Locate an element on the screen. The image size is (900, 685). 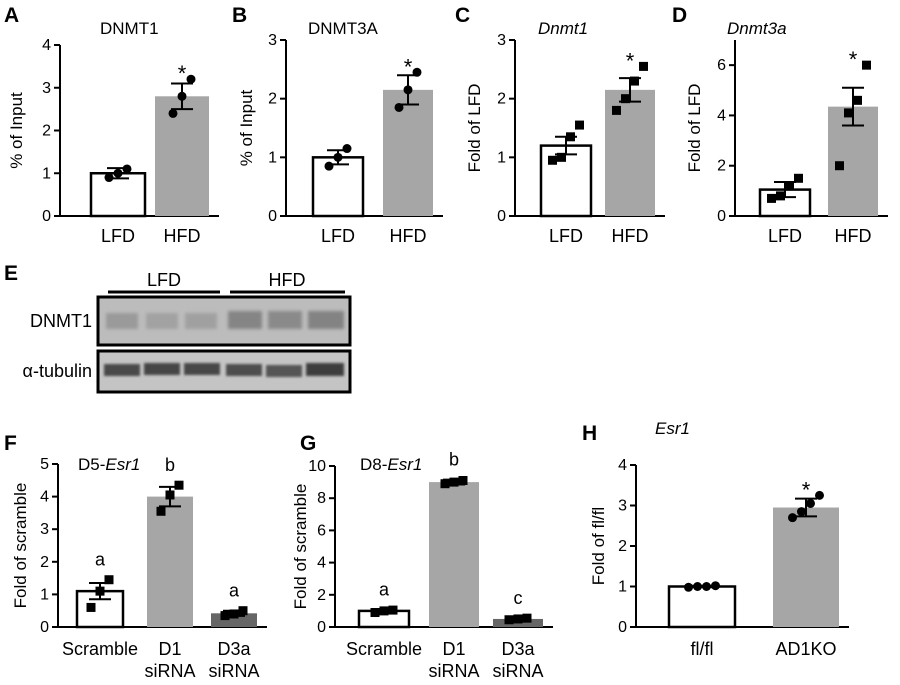
panel-letter-e: E is located at coordinates (11, 273).